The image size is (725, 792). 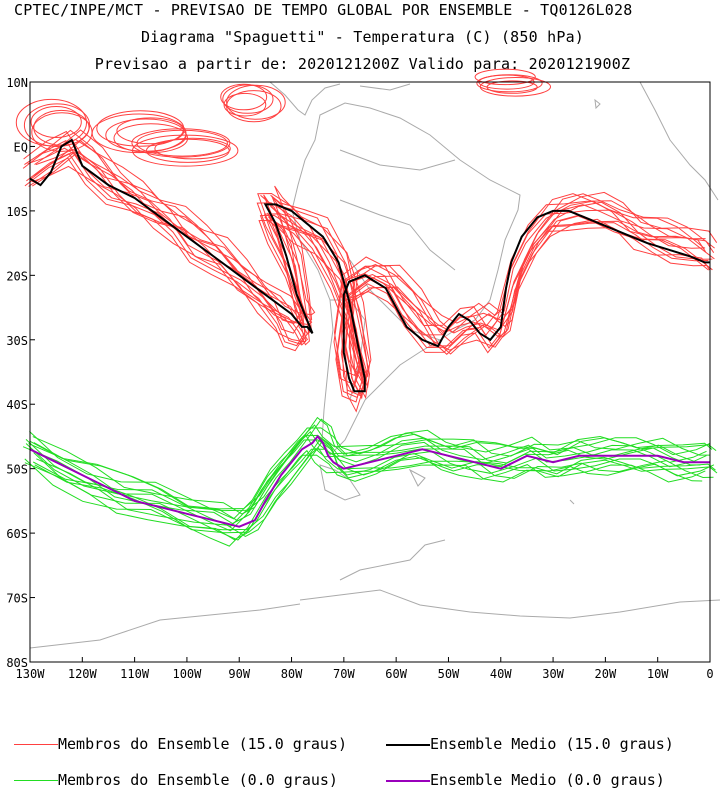 I want to click on y-tick-label: 70S, so click(x=17, y=599).